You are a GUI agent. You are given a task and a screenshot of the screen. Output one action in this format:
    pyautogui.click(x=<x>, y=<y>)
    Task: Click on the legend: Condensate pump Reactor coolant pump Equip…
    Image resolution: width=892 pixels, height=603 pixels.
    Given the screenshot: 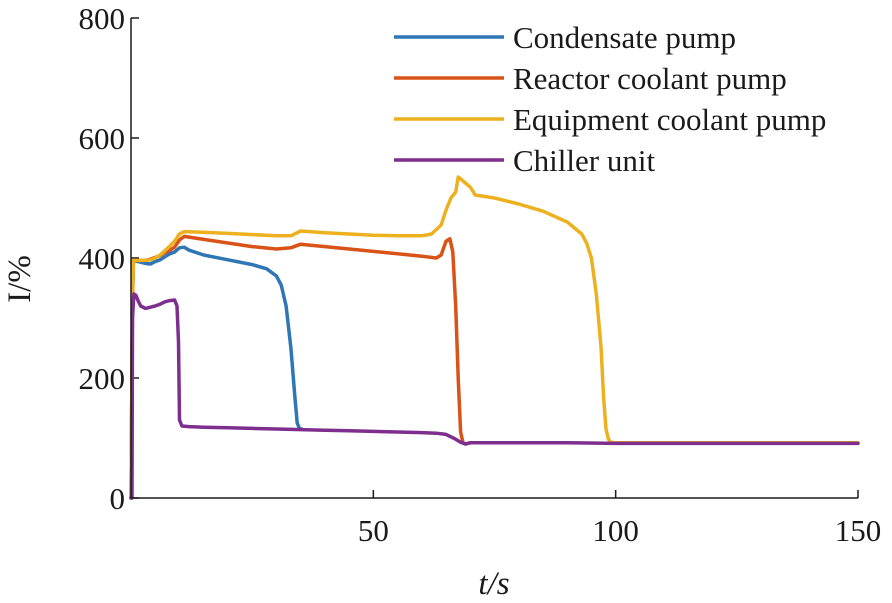 What is the action you would take?
    pyautogui.click(x=610, y=99)
    